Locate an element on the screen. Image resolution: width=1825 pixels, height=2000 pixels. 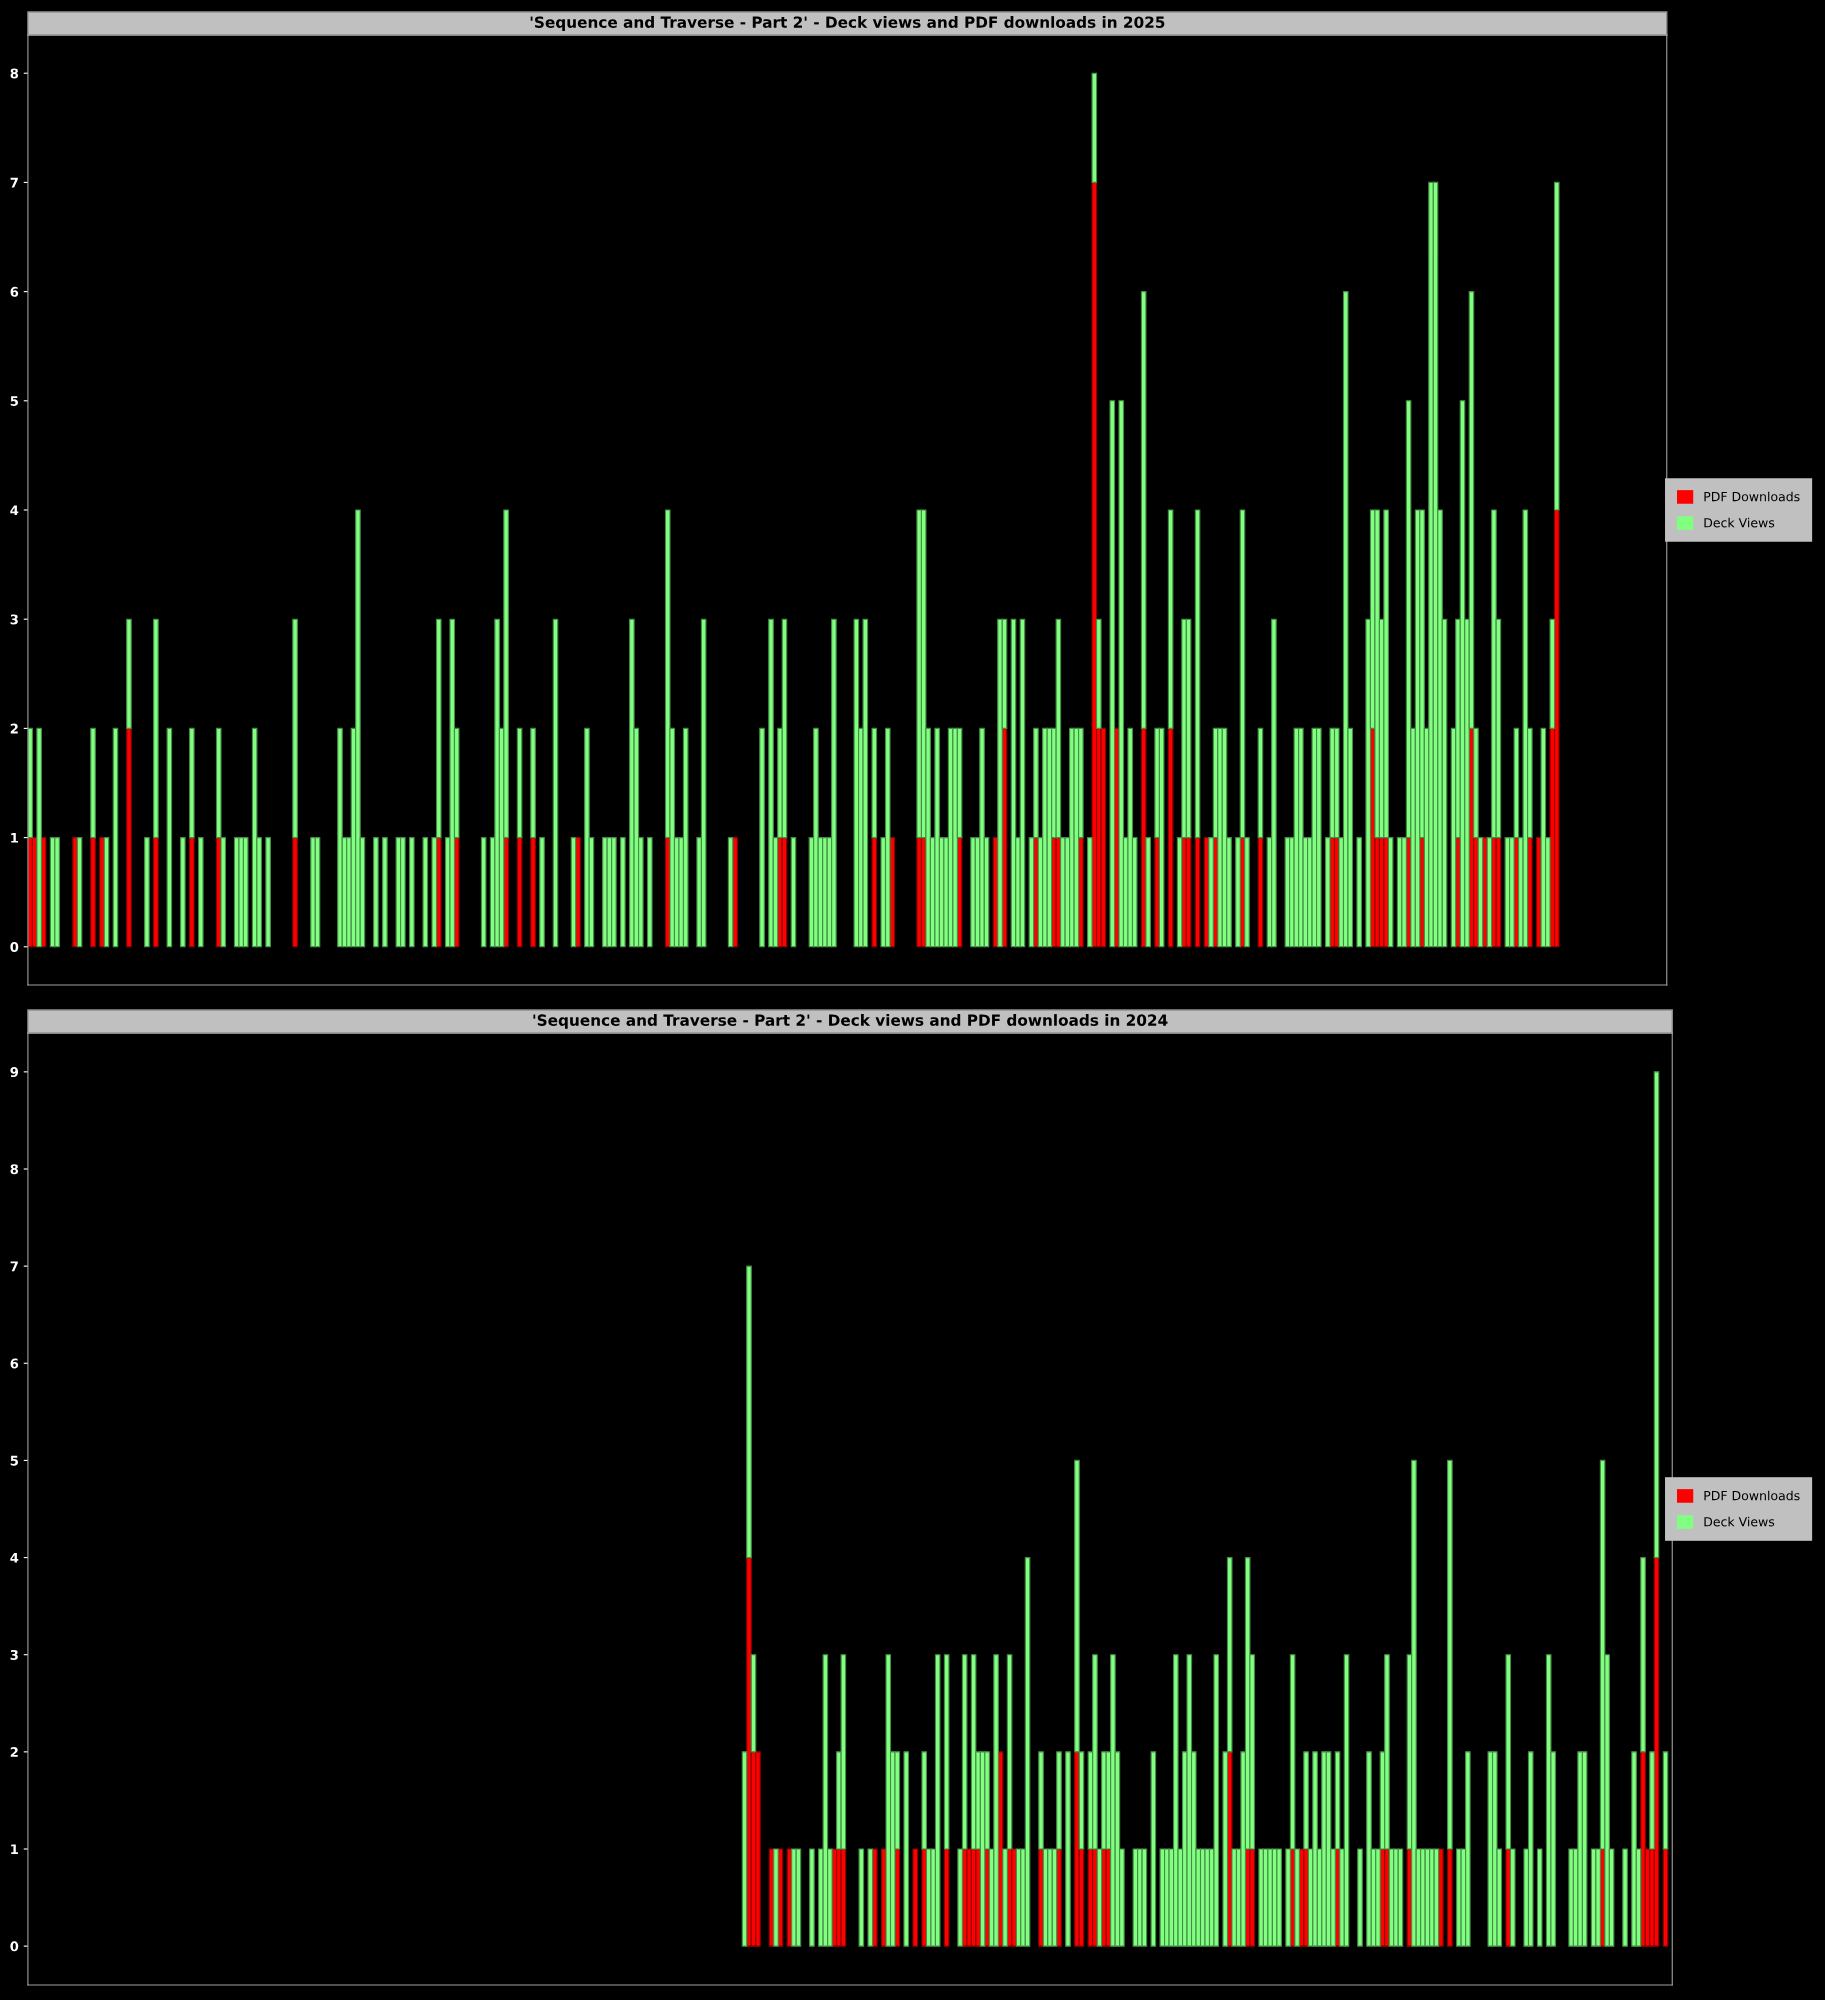
y-tick-label: 3 is located at coordinates (14, 619).